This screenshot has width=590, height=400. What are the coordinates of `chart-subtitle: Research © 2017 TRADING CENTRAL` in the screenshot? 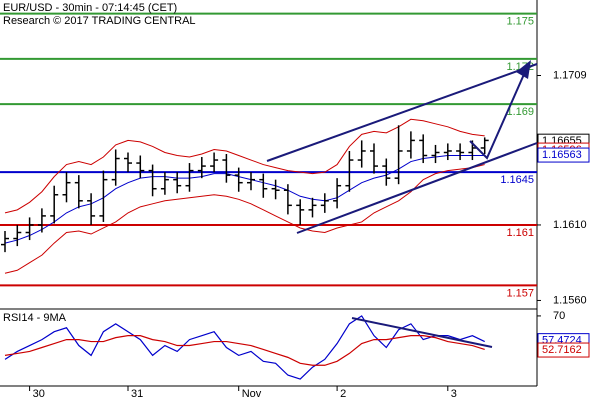 It's located at (99, 21).